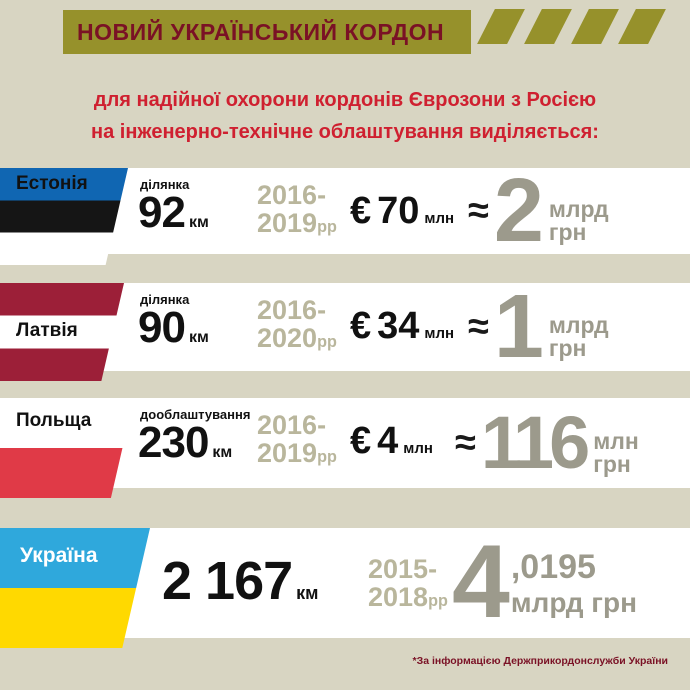 This screenshot has width=690, height=690. What do you see at coordinates (518, 326) in the screenshot?
I see `uah-value: 1` at bounding box center [518, 326].